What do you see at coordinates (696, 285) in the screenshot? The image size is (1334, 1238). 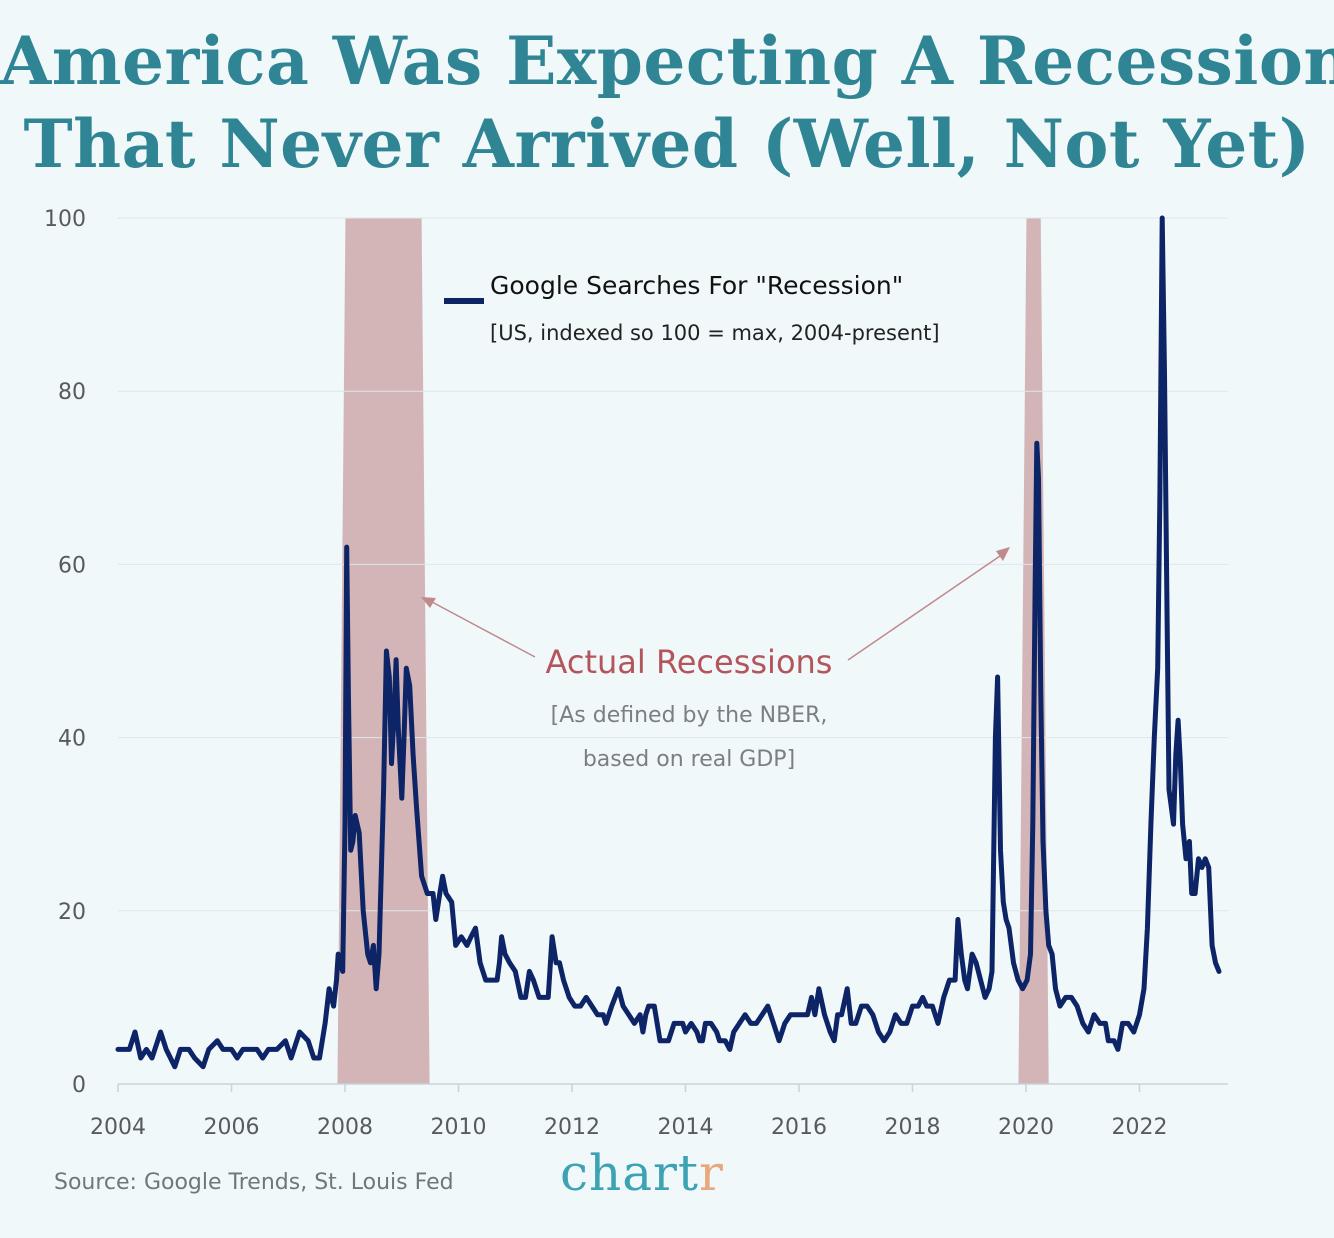 I see `legend-label: Google Searches For "Recession"` at bounding box center [696, 285].